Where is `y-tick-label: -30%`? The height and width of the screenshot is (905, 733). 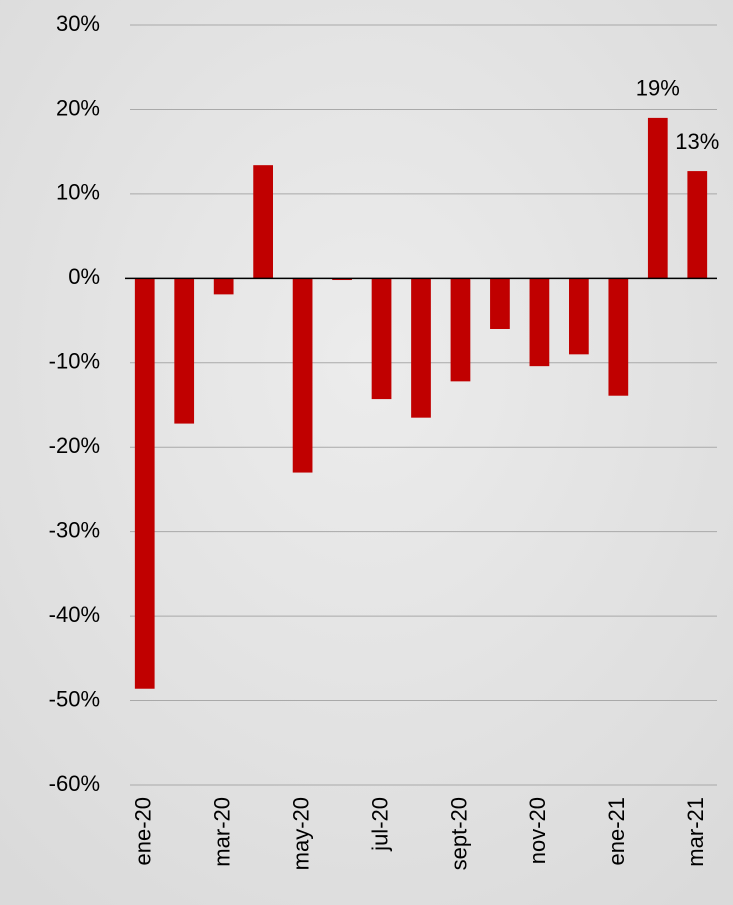 y-tick-label: -30% is located at coordinates (74, 529).